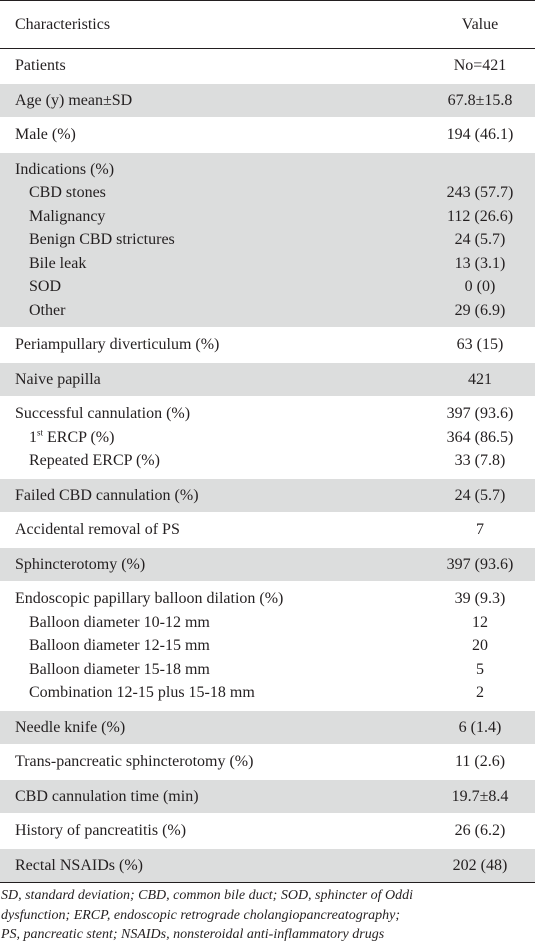  I want to click on sub-characteristic-label: Balloon diameter 10-12 mm, so click(149, 623).